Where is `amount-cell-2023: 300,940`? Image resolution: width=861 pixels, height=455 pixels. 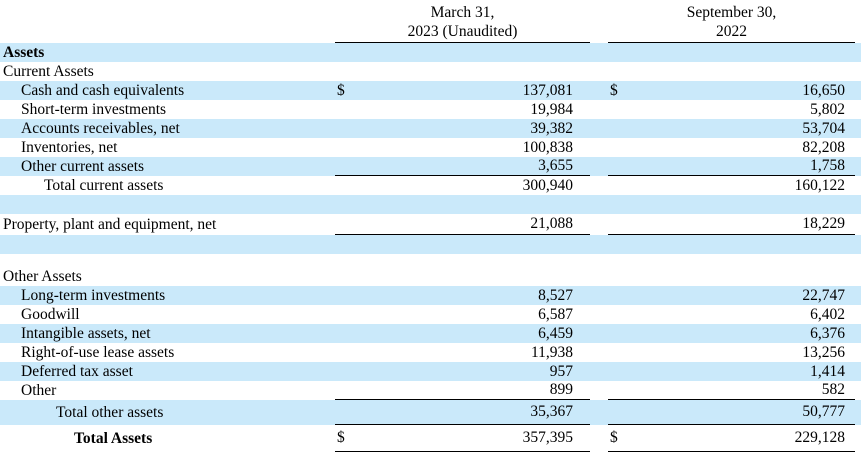 amount-cell-2023: 300,940 is located at coordinates (462, 185).